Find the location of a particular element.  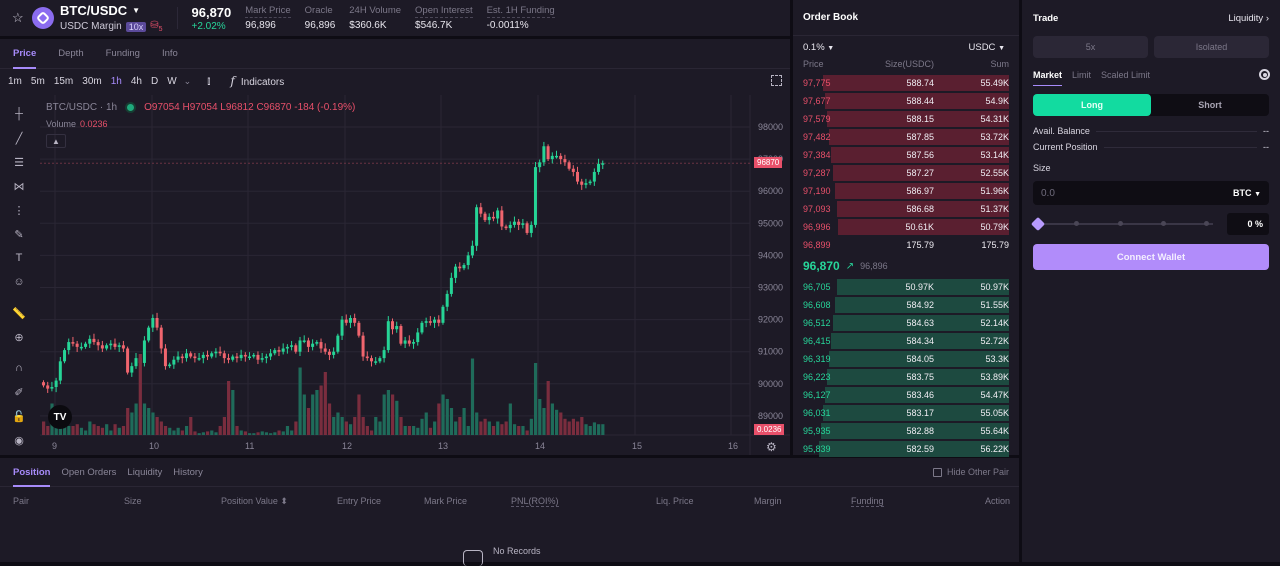

tab-funding: Funding is located at coordinates (122, 53).